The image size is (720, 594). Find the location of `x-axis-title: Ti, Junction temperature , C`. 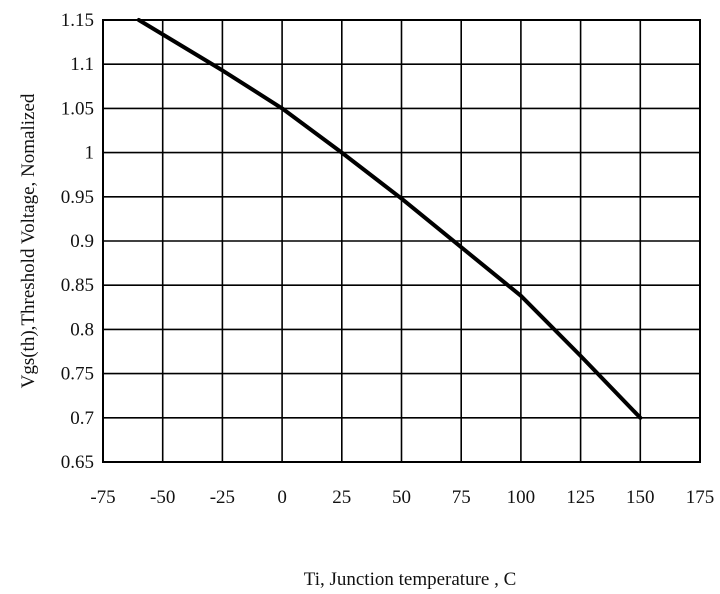

x-axis-title: Ti, Junction temperature , C is located at coordinates (410, 579).